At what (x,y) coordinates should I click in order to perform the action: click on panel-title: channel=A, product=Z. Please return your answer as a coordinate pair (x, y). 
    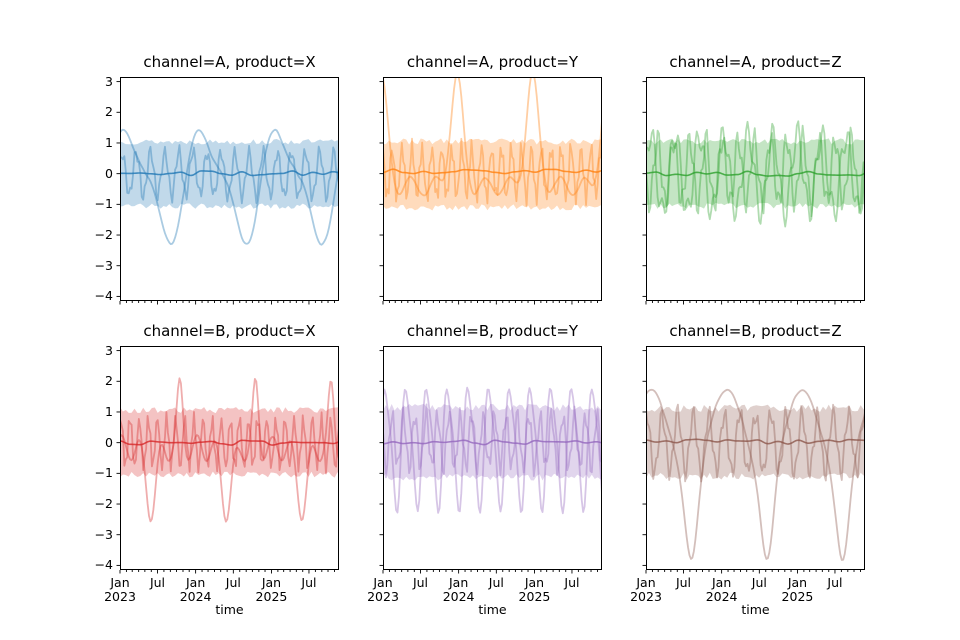
    Looking at the image, I should click on (755, 62).